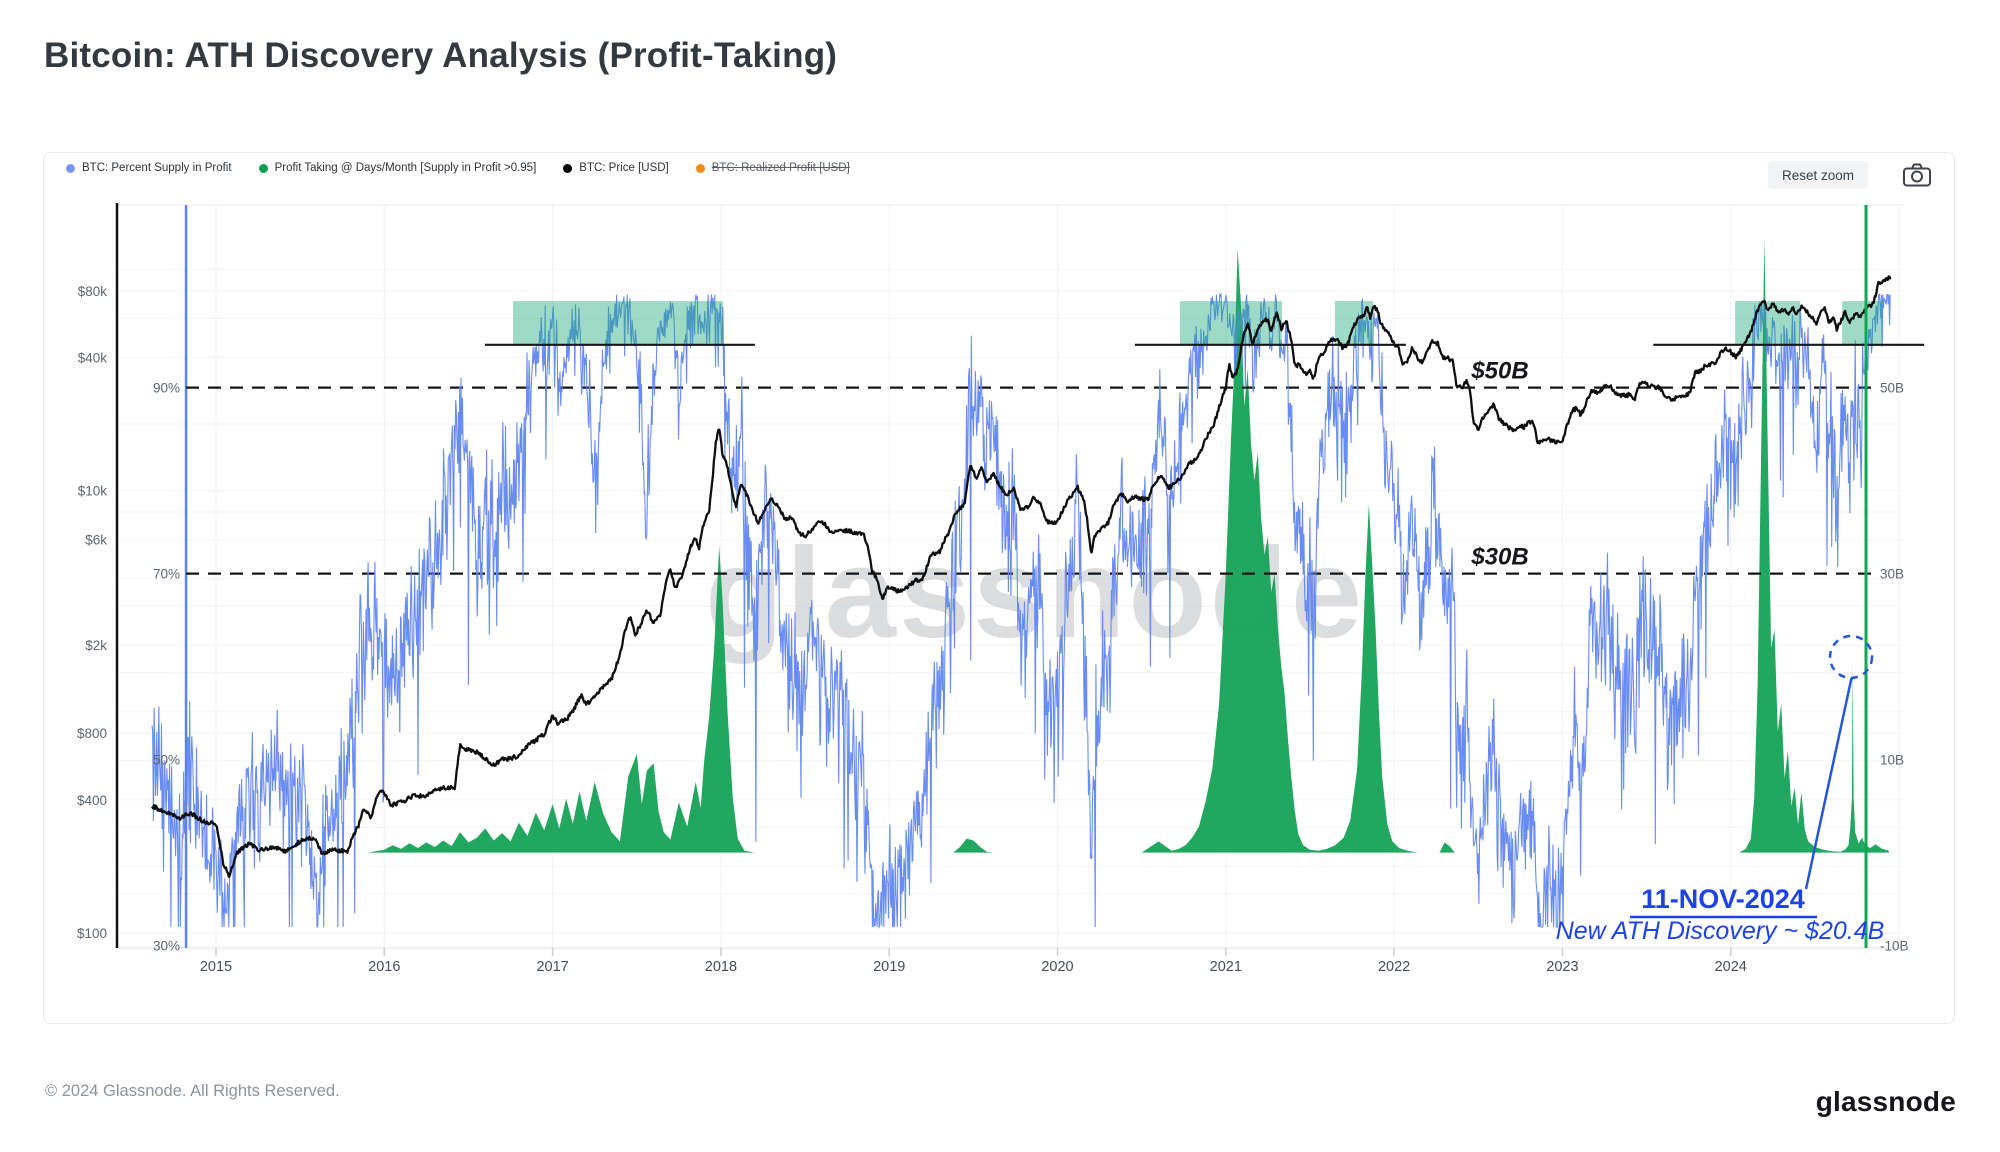  What do you see at coordinates (624, 168) in the screenshot?
I see `legend-label: BTC: Price [USD]` at bounding box center [624, 168].